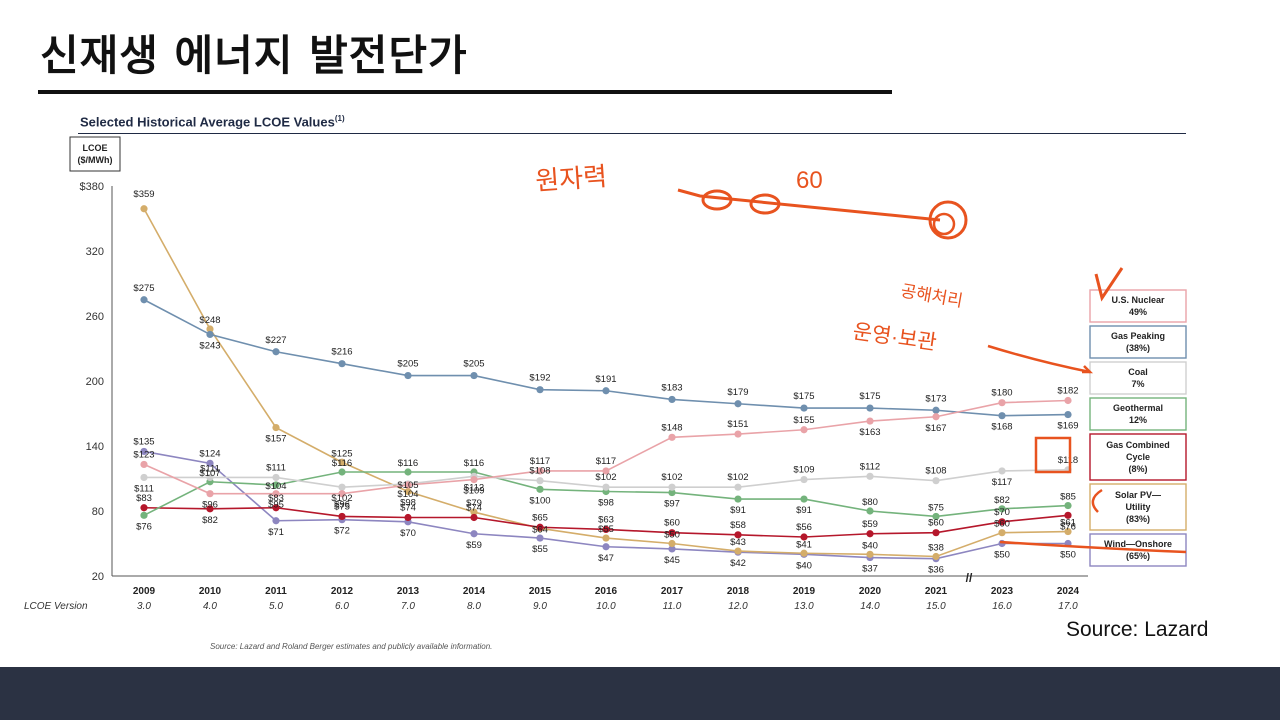 The image size is (1280, 720). Describe the element at coordinates (809, 180) in the screenshot. I see `handwritten-60: 60` at that location.